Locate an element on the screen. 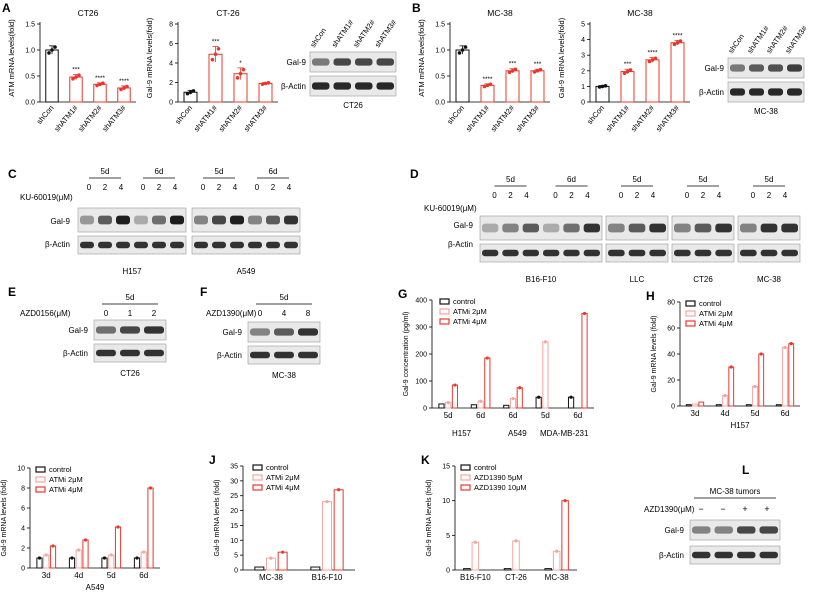 Image resolution: width=825 pixels, height=601 pixels. chart-title: CT-26 is located at coordinates (227, 13).